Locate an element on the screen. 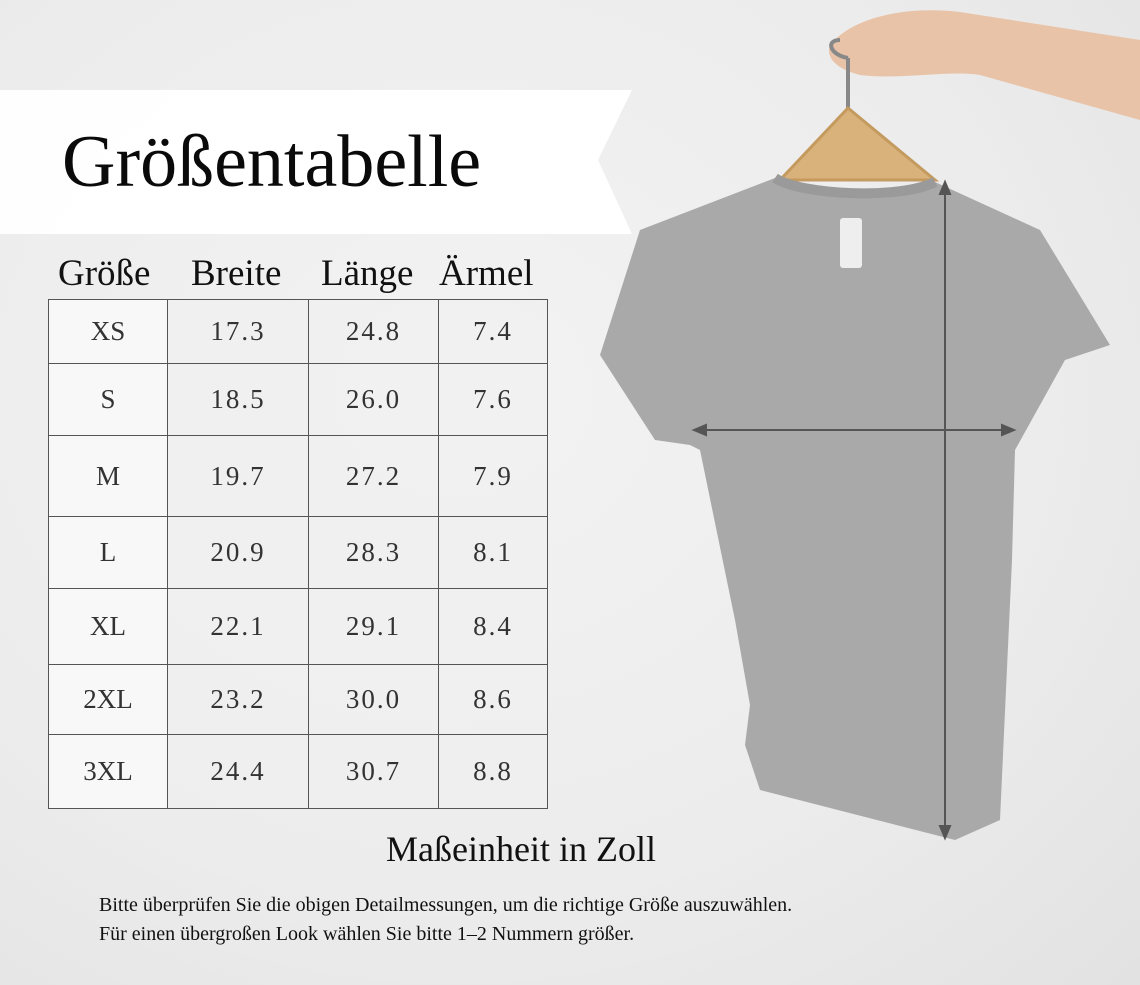 The width and height of the screenshot is (1140, 985). header-length: Länge is located at coordinates (367, 273).